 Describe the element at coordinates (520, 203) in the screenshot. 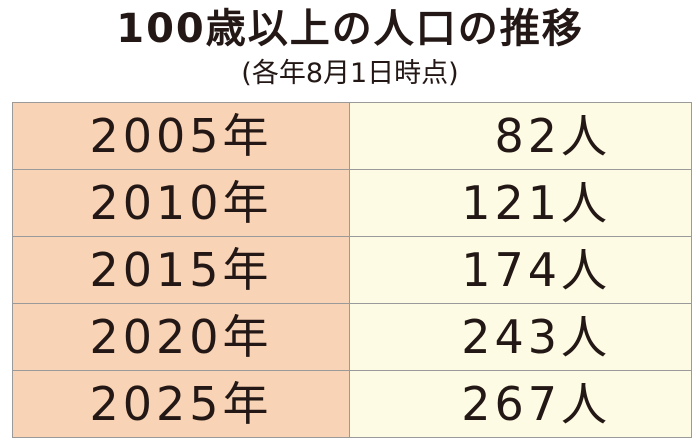

I see `count-cell: 121人` at that location.